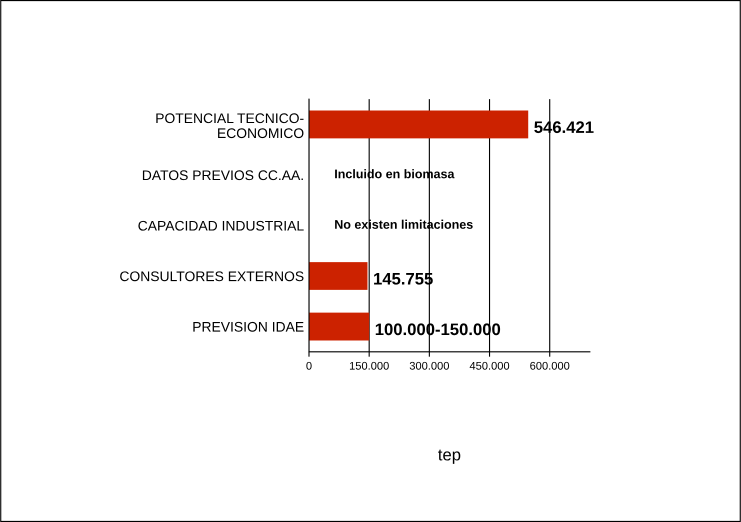  I want to click on x-tick-label: 300.000, so click(430, 366).